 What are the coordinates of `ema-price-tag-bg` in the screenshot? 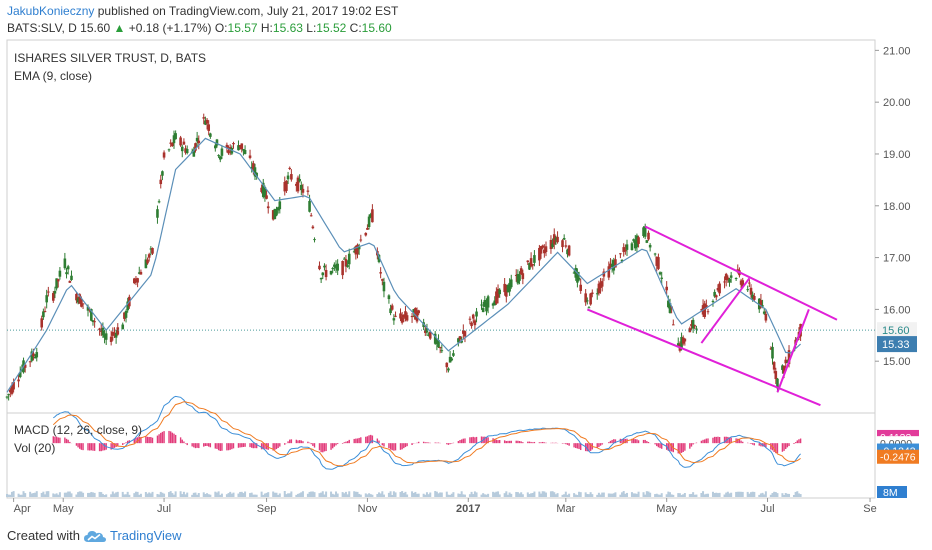 It's located at (897, 344).